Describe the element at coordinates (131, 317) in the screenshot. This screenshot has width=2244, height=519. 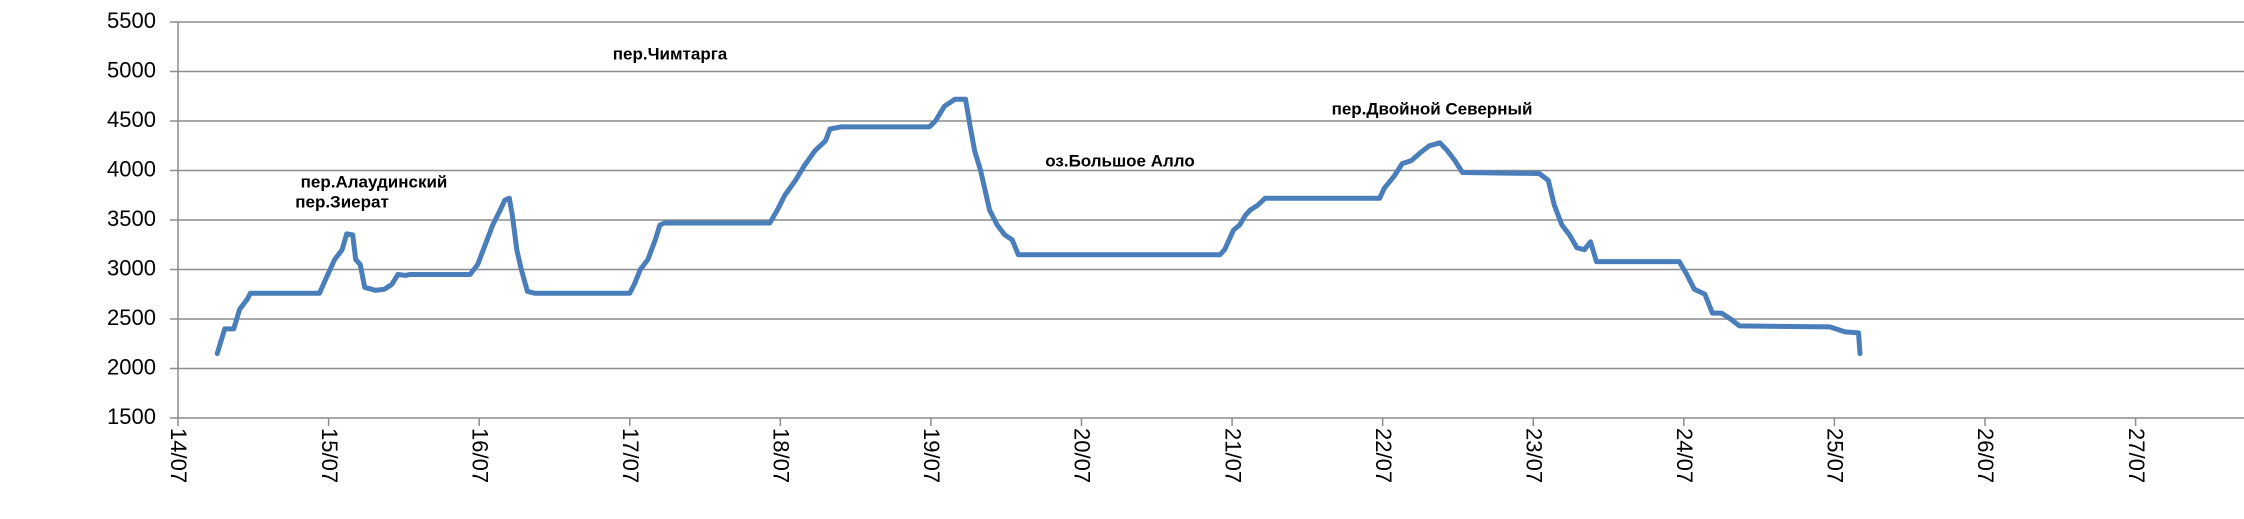
I see `y-tick-label: 2500` at that location.